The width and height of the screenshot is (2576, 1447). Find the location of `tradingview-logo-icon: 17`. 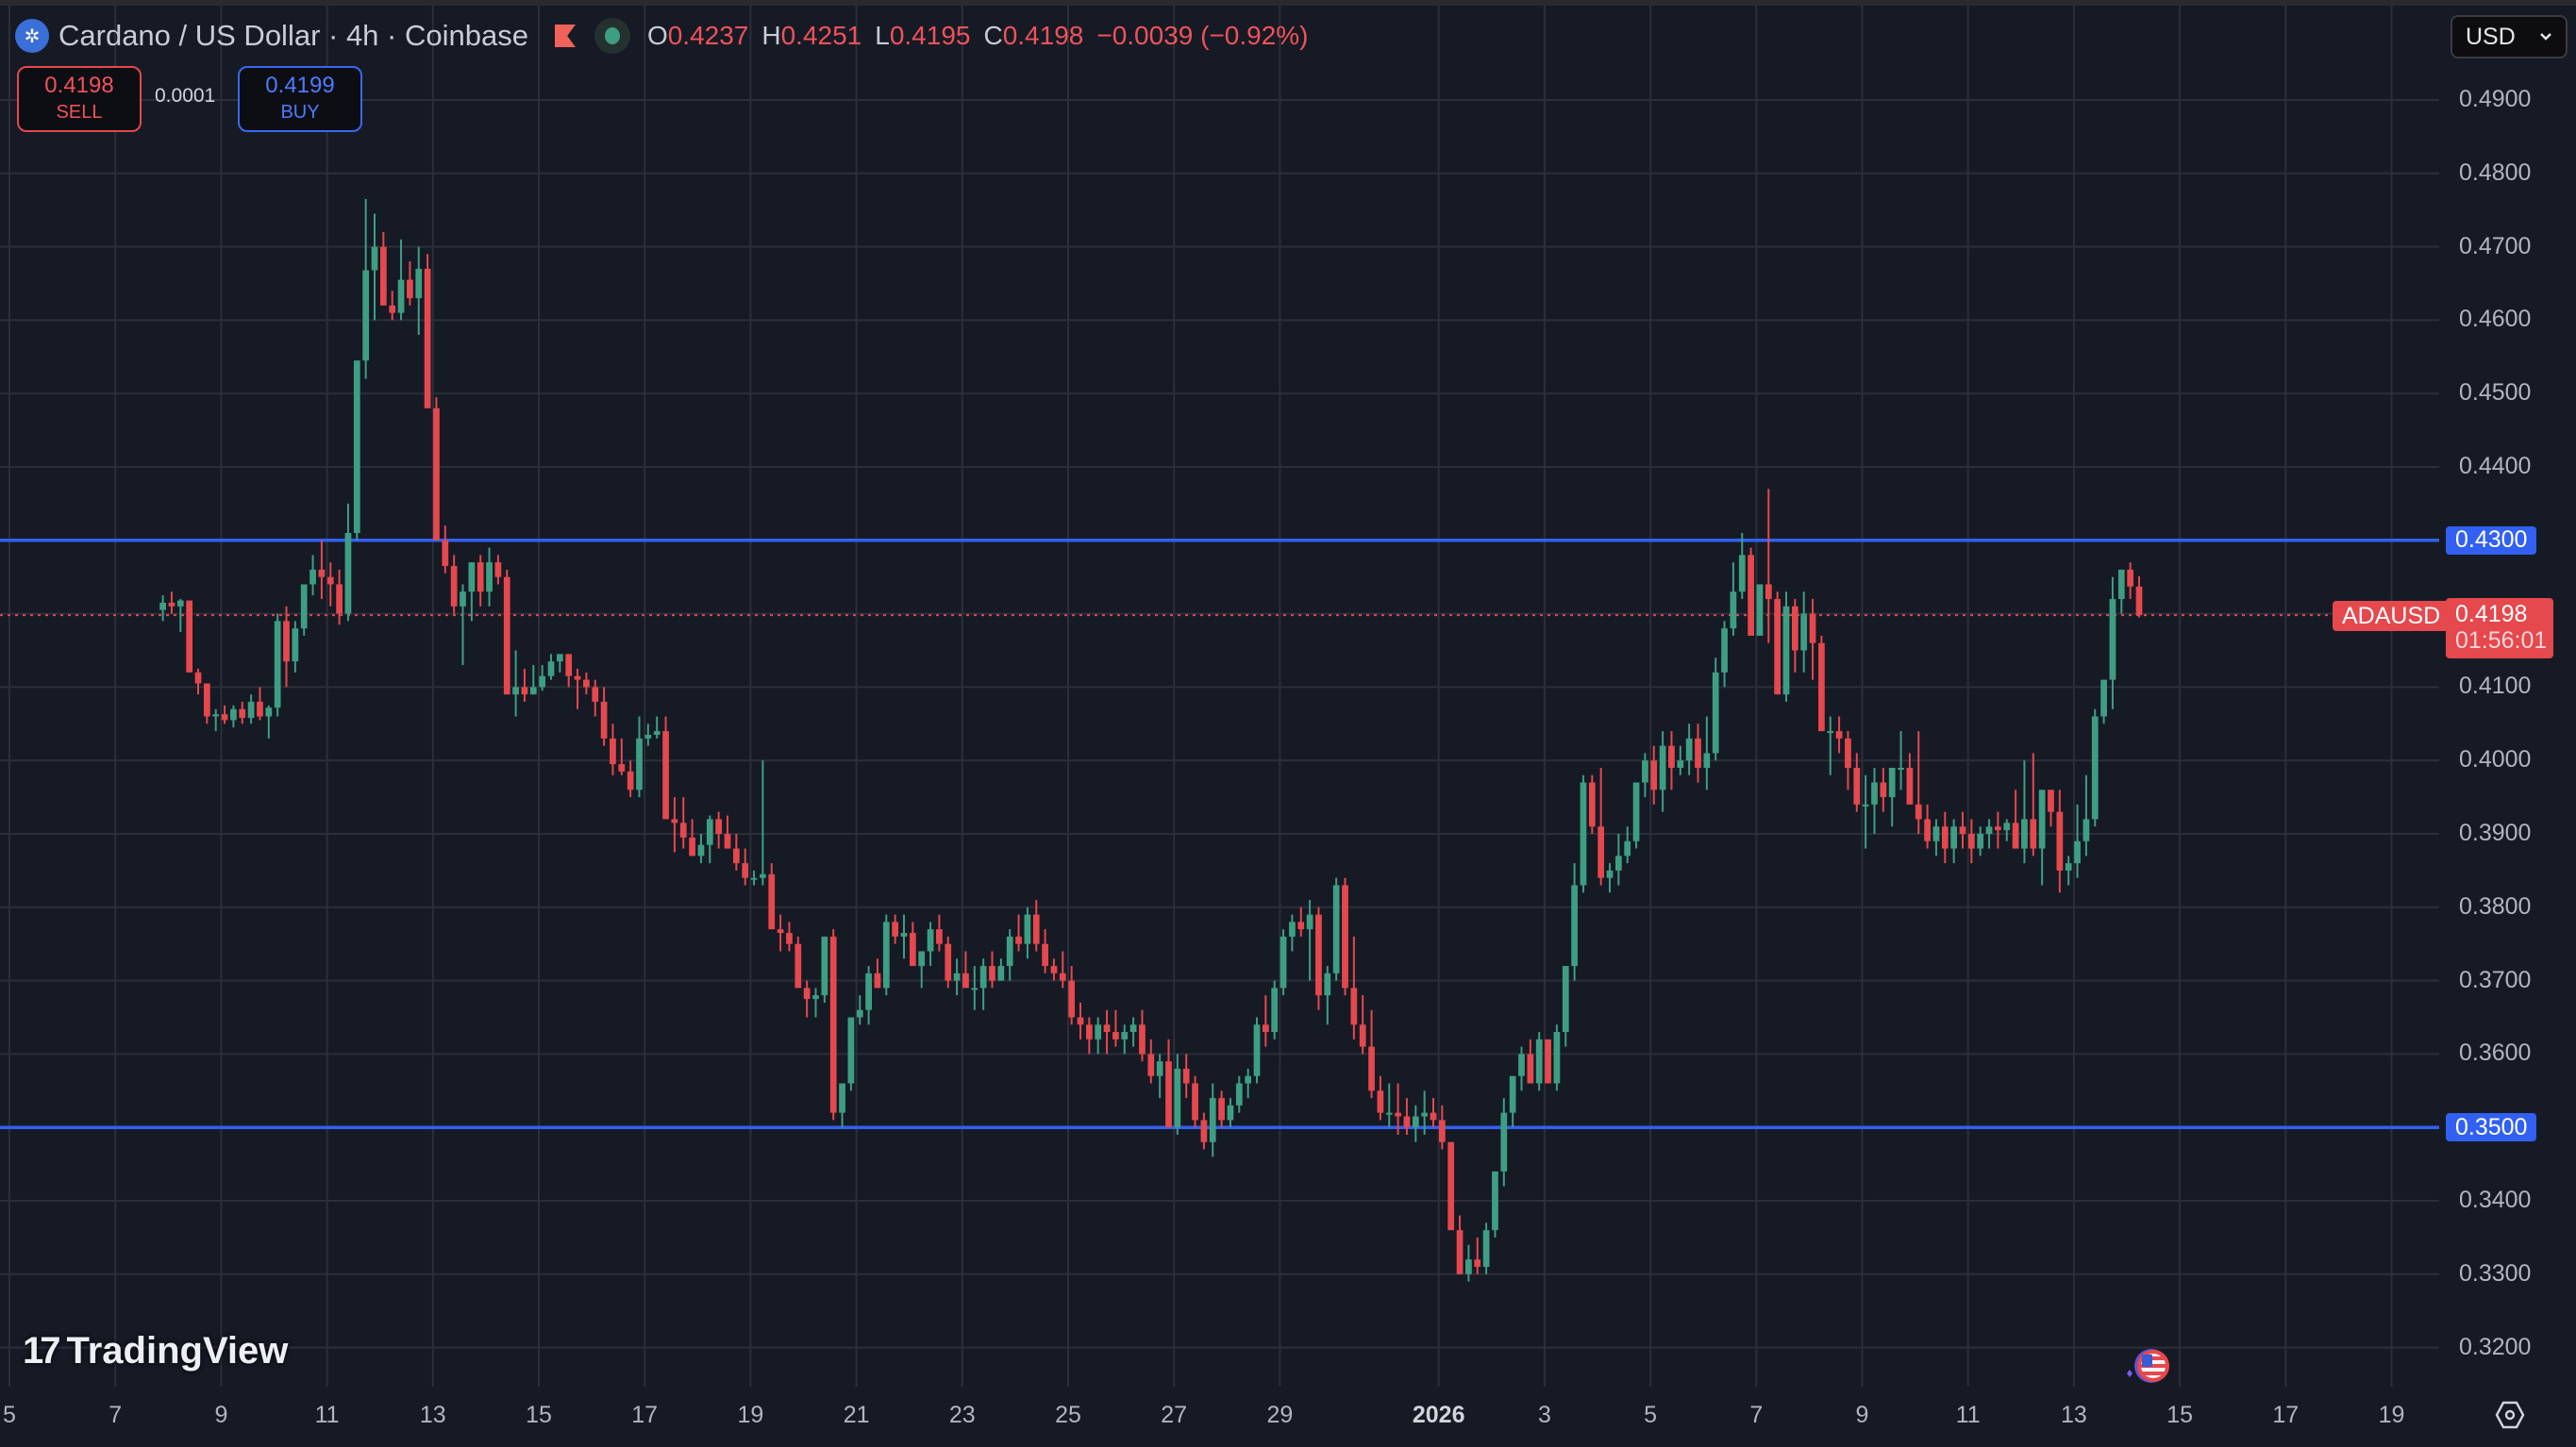

tradingview-logo-icon: 17 is located at coordinates (41, 1351).